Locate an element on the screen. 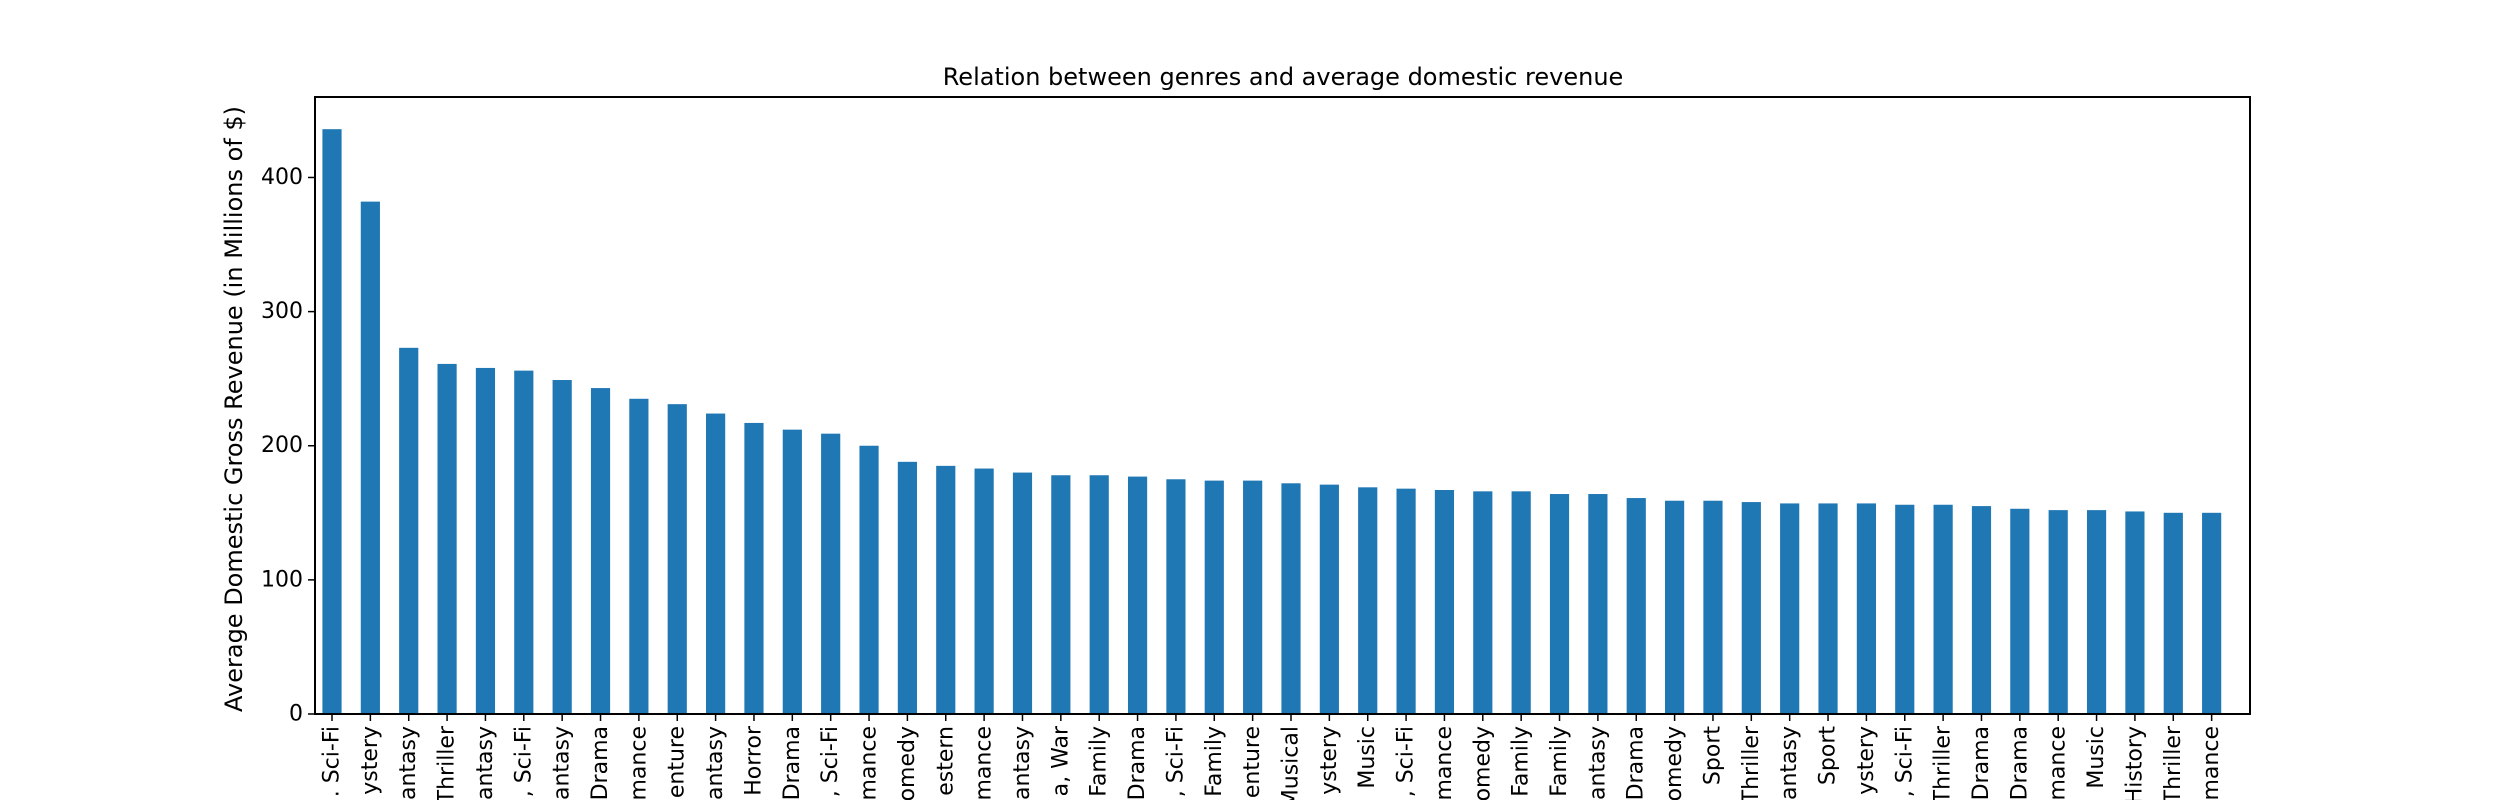 This screenshot has width=2500, height=804. y-axis-ticks: 0 100 200 300 400 is located at coordinates (288, 446).